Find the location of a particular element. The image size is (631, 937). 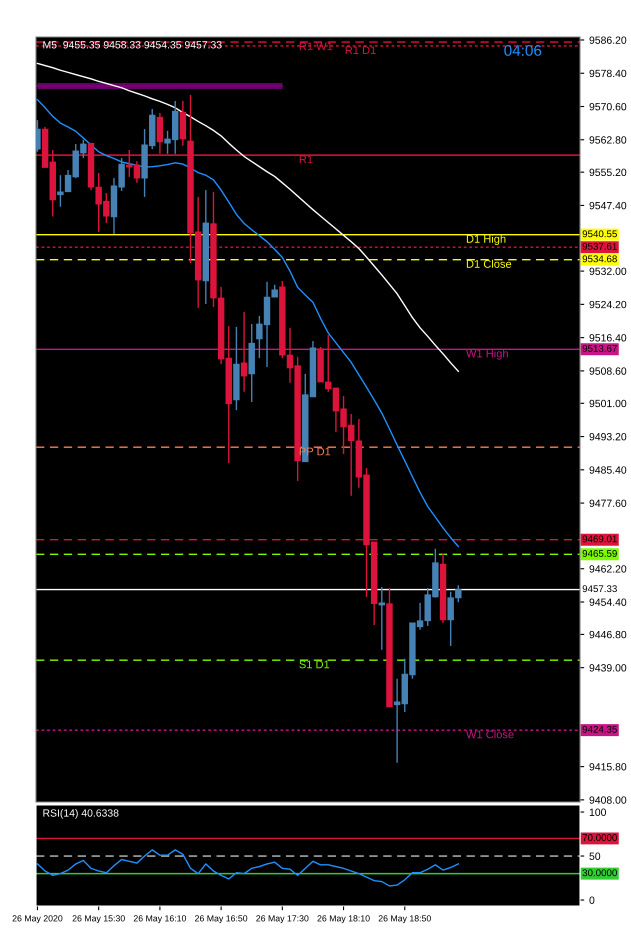

y-tick-label: 9454.40 is located at coordinates (608, 602).